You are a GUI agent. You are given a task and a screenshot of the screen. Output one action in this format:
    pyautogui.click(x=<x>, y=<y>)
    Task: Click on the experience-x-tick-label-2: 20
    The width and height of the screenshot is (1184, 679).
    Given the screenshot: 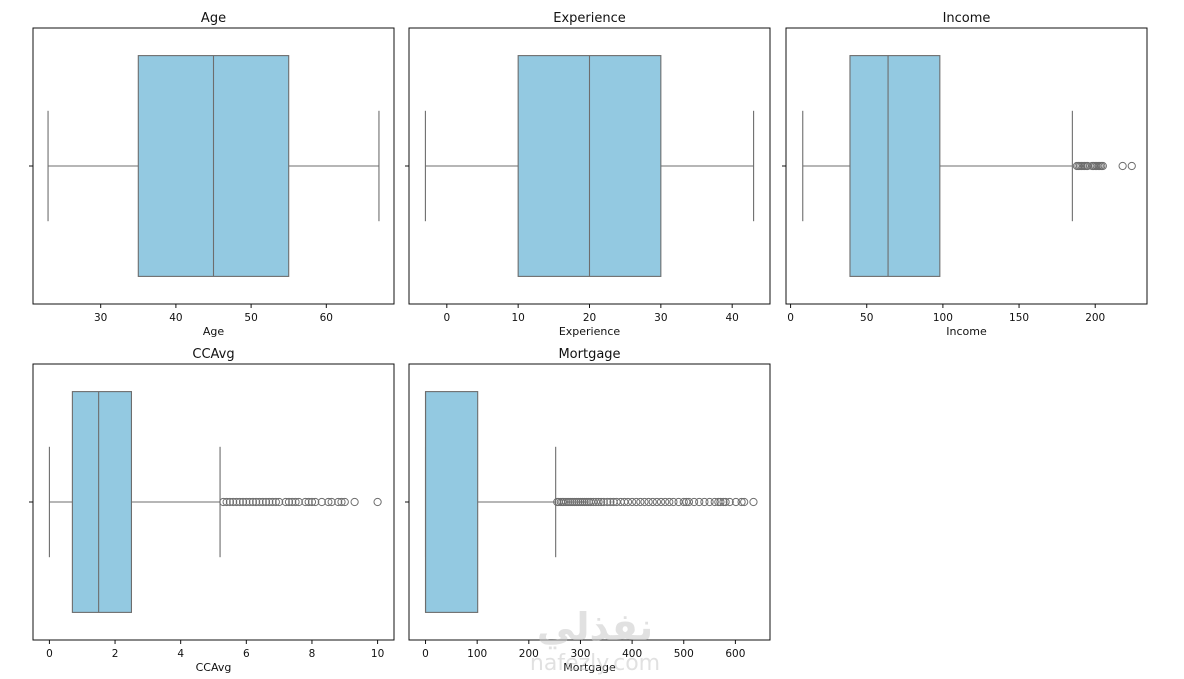 What is the action you would take?
    pyautogui.click(x=589, y=318)
    